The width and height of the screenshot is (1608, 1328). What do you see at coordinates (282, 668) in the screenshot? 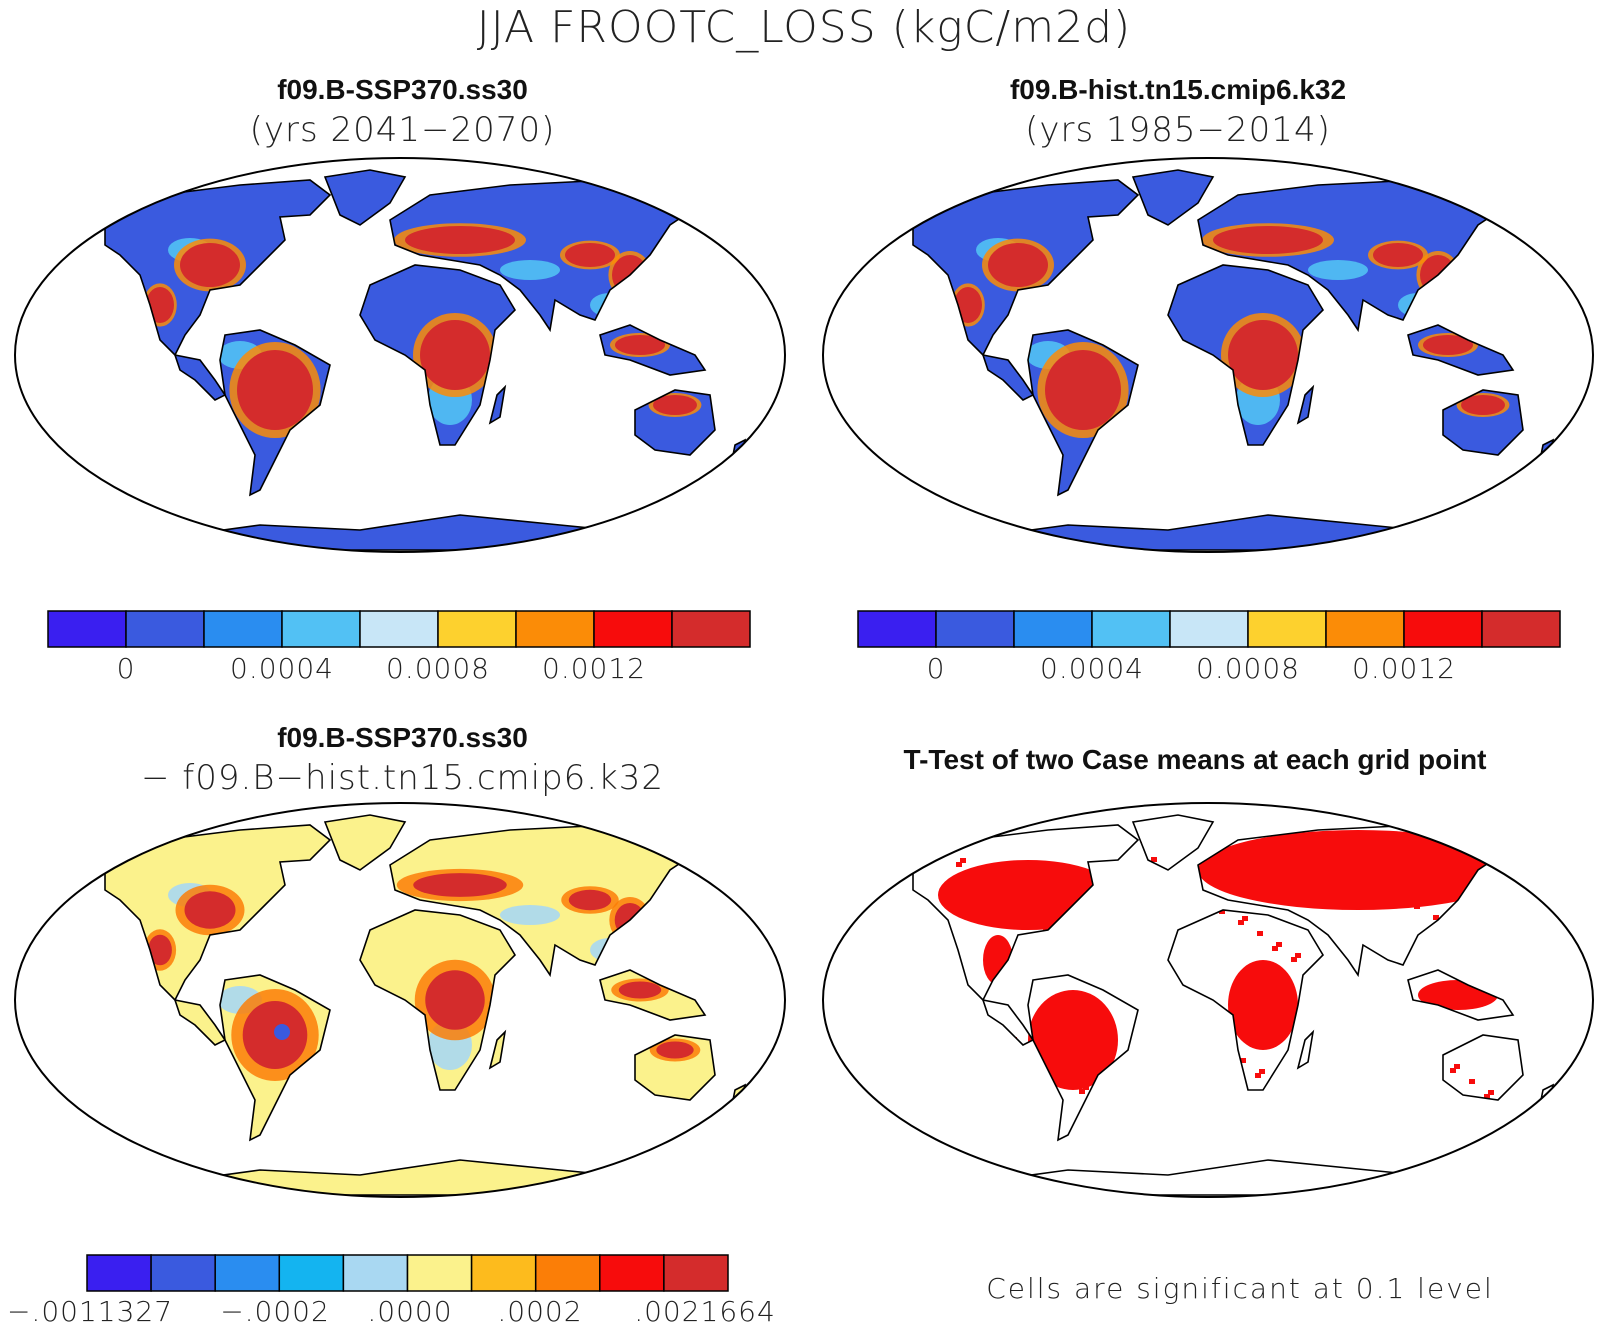
I see `panel1-tick-1: 0.0004` at bounding box center [282, 668].